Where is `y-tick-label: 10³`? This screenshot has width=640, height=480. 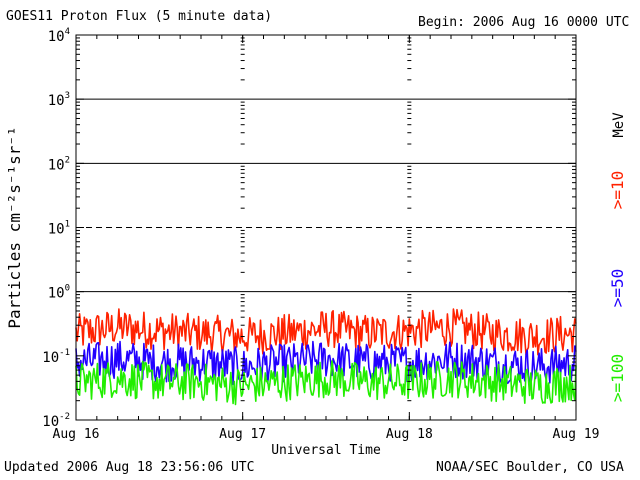
y-tick-label: 10³ is located at coordinates (59, 100).